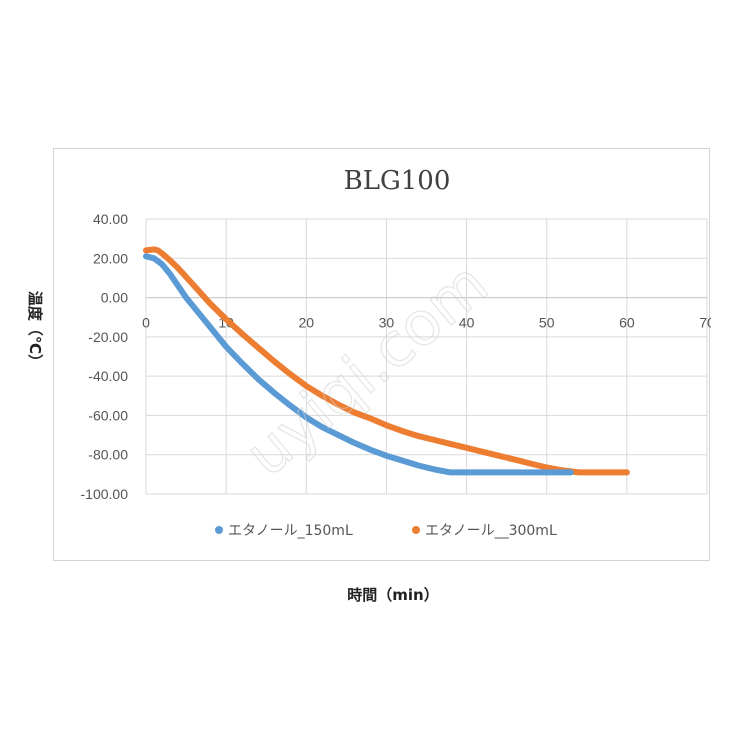 The height and width of the screenshot is (750, 750). What do you see at coordinates (627, 323) in the screenshot?
I see `x-tick-label: 60` at bounding box center [627, 323].